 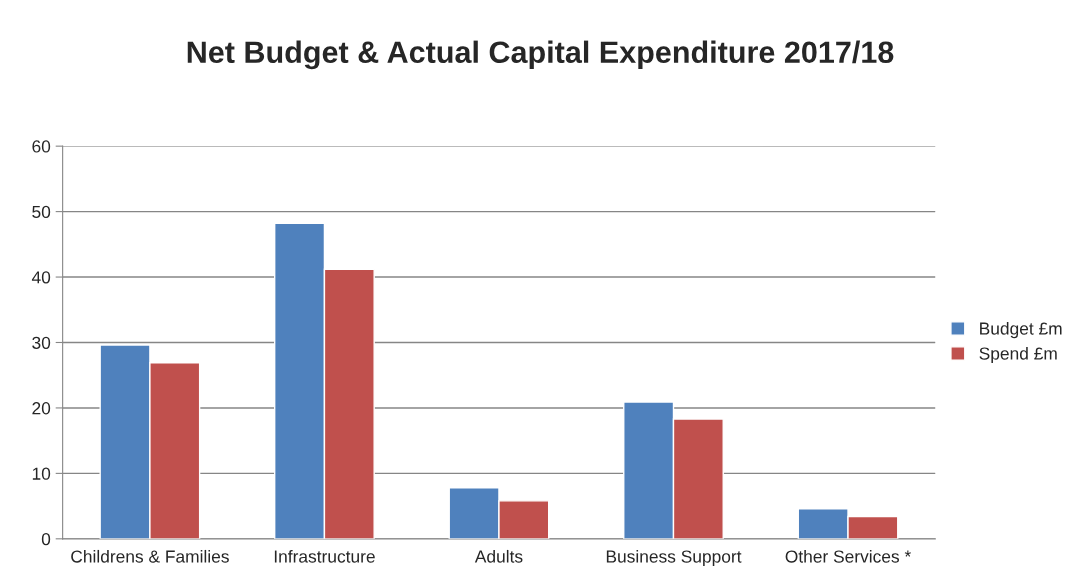 What do you see at coordinates (41, 277) in the screenshot?
I see `y-tick-label: 40` at bounding box center [41, 277].